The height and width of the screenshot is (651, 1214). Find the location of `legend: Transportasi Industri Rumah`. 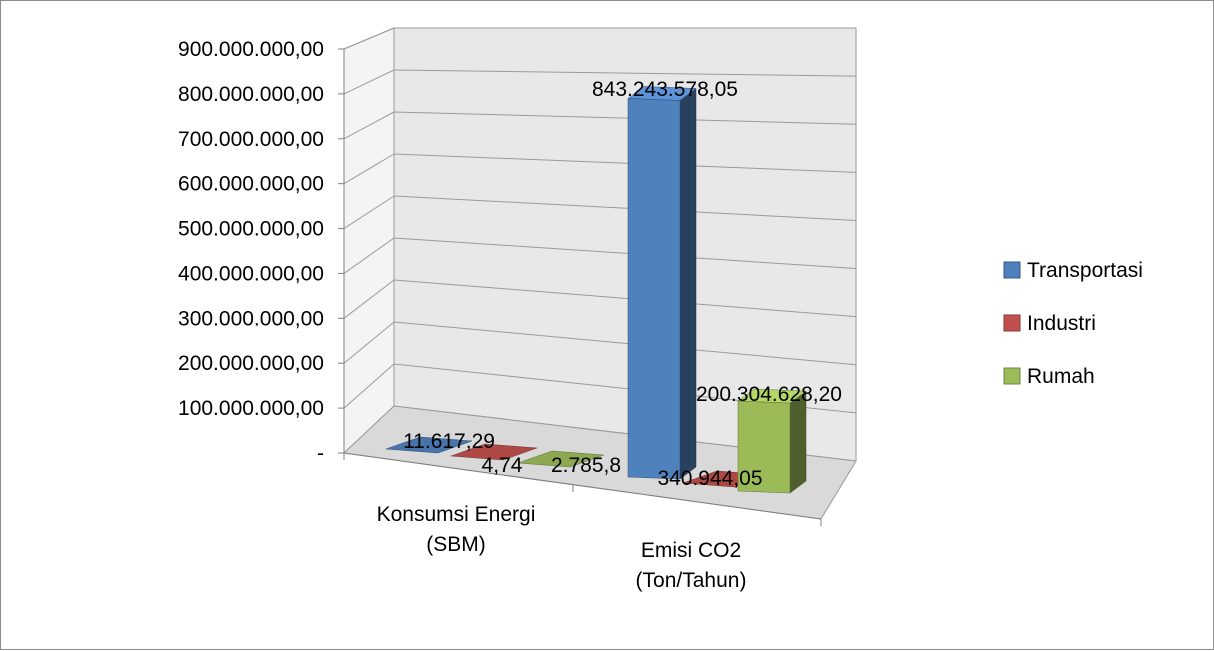

legend: Transportasi Industri Rumah is located at coordinates (1073, 323).